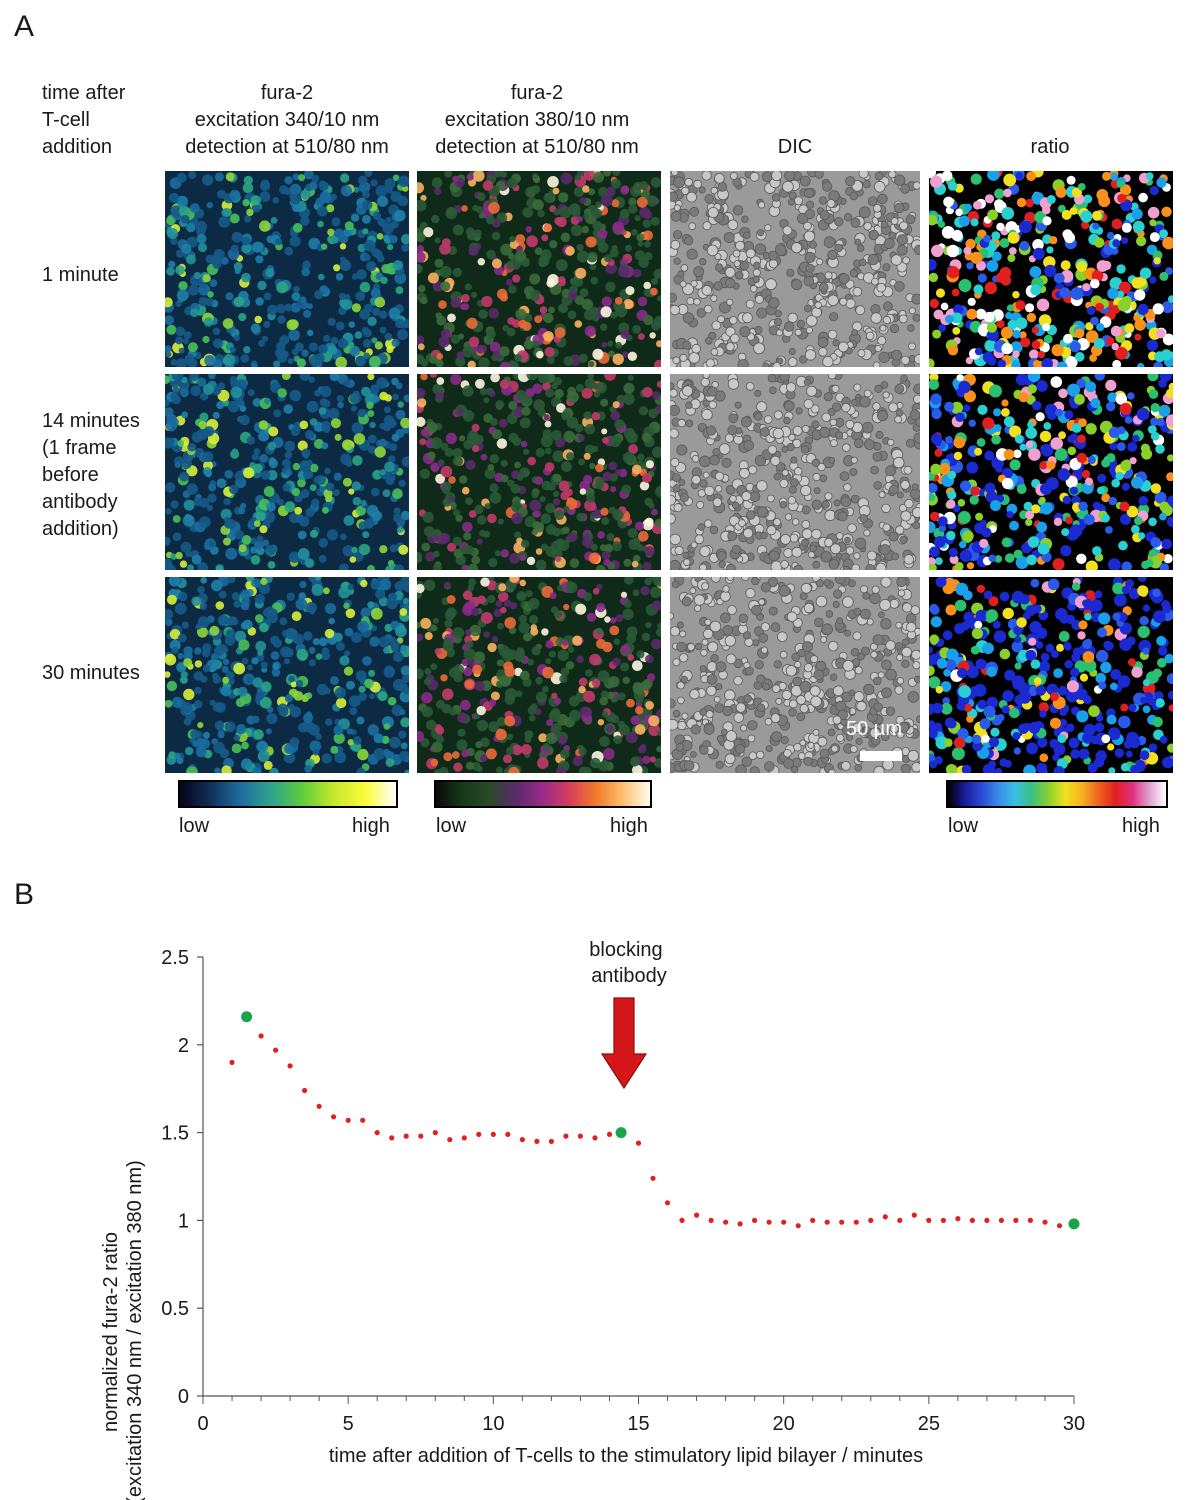  I want to click on row-header: time after T-cell addition, so click(83, 120).